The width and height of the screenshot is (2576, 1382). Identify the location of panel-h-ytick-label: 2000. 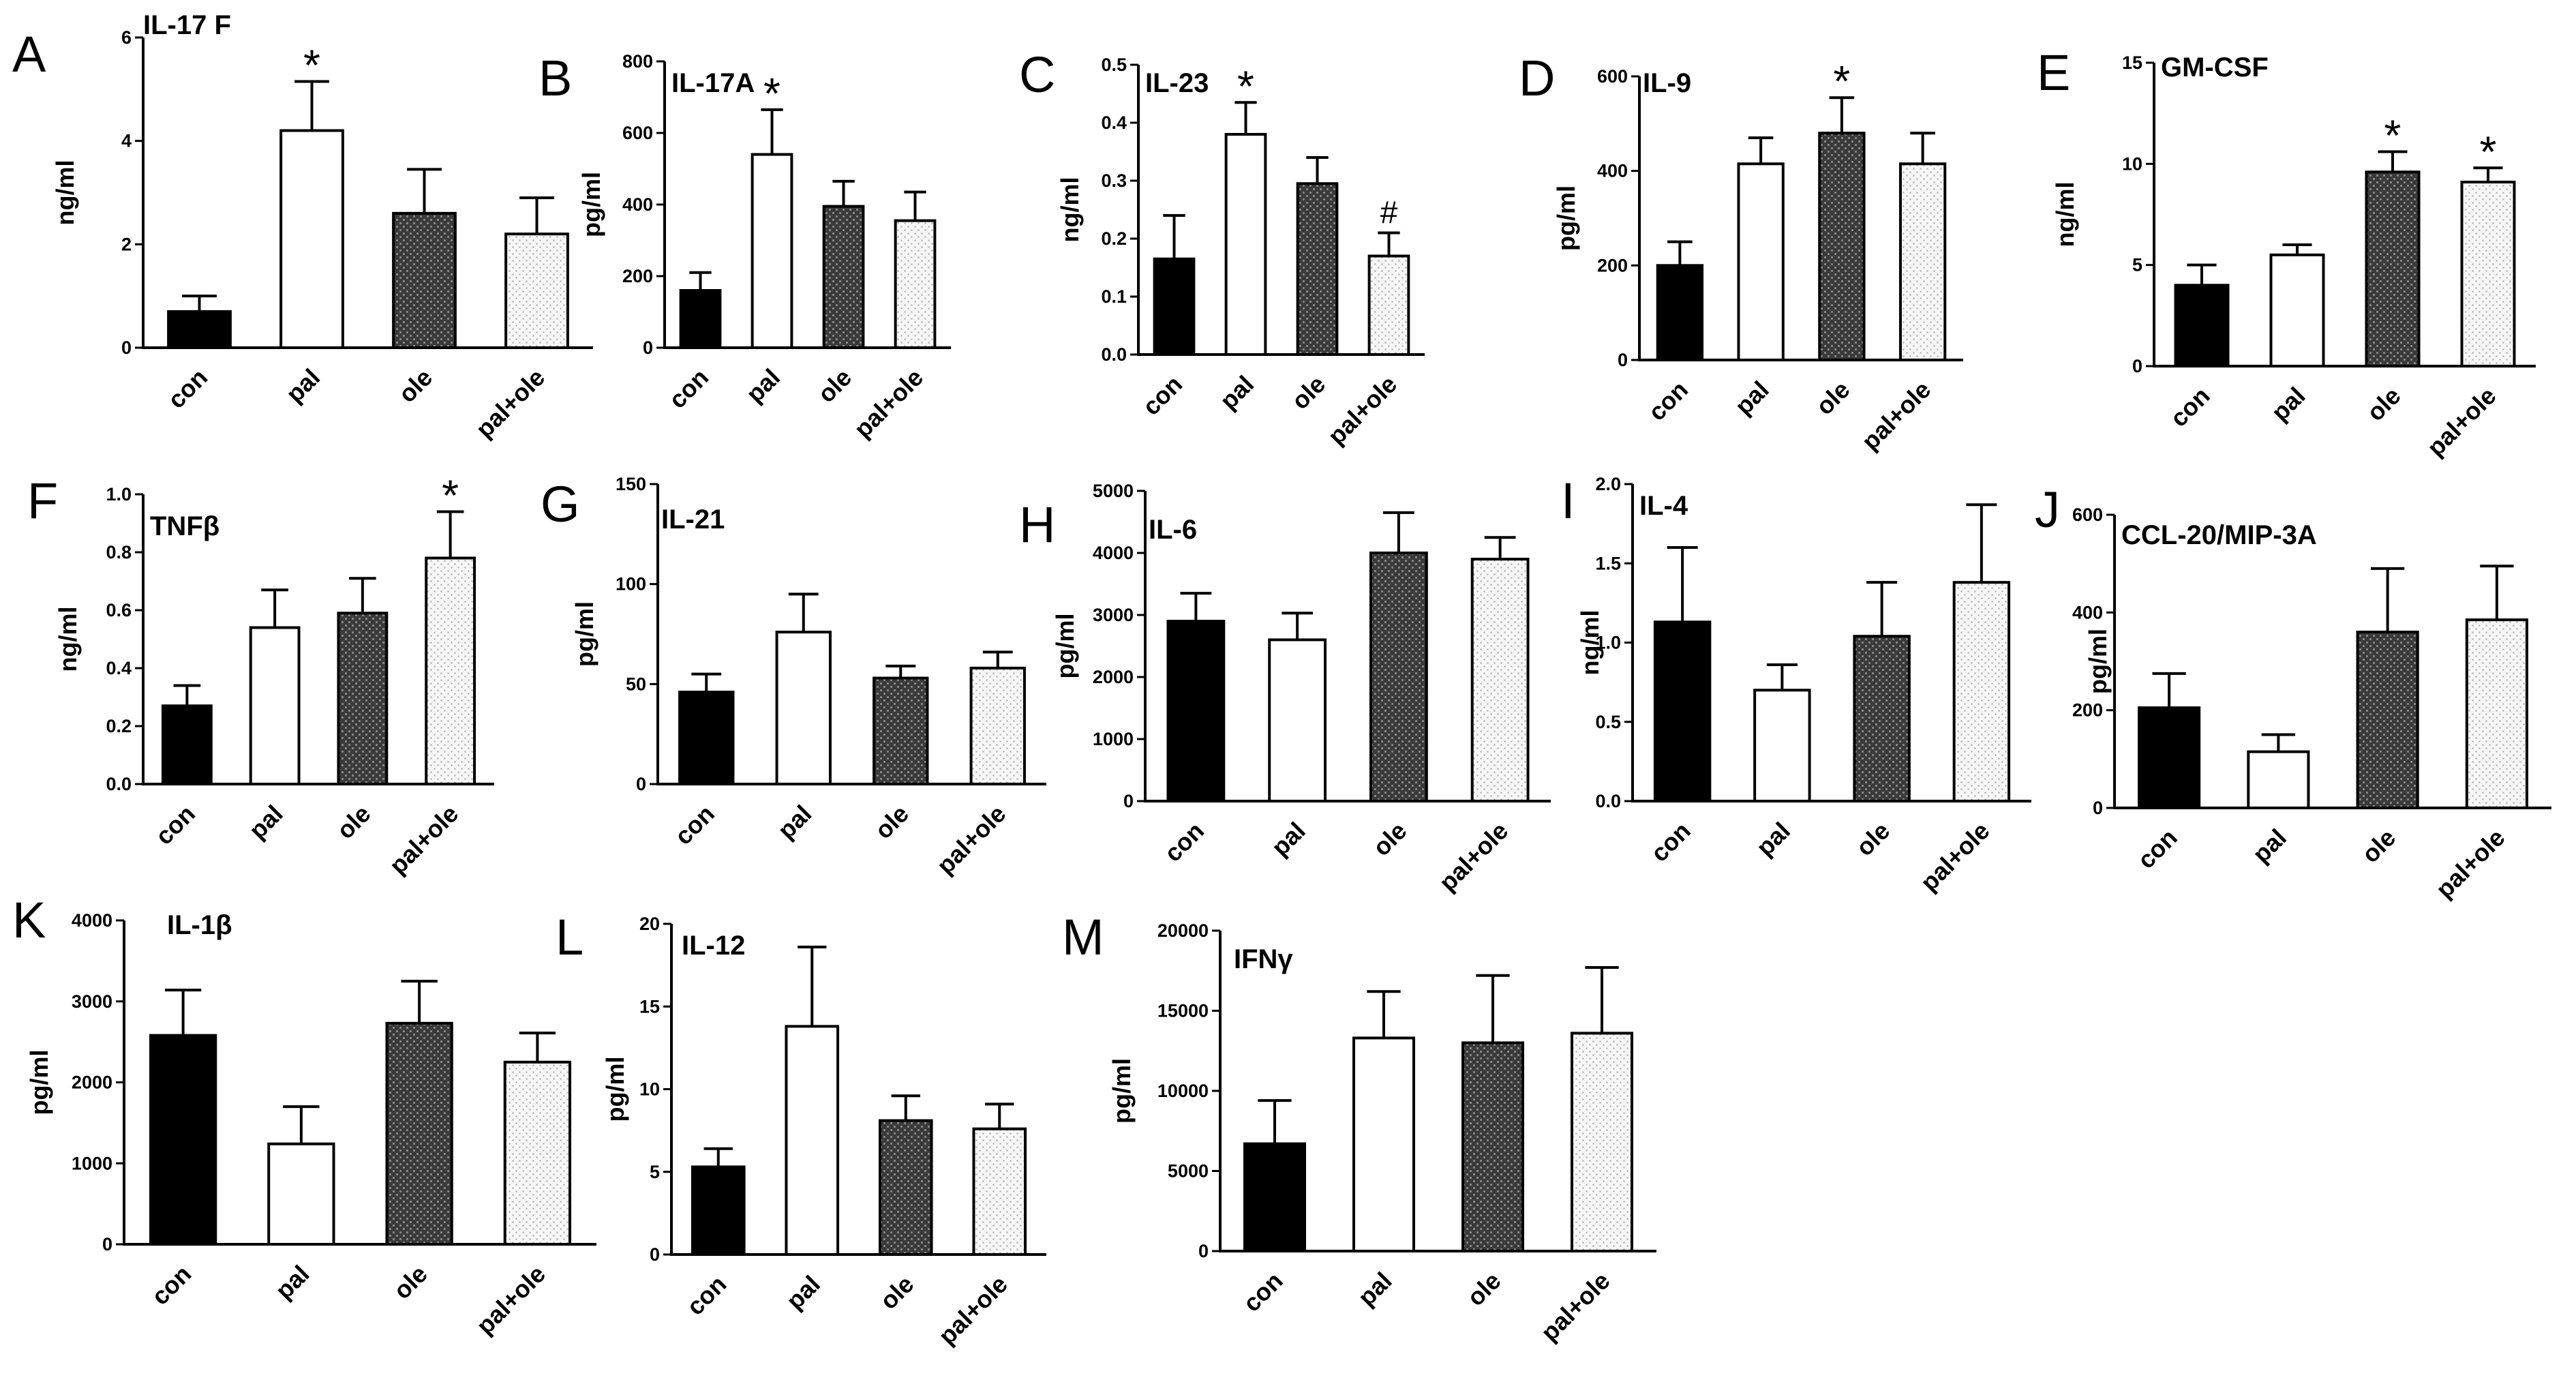
(1113, 677).